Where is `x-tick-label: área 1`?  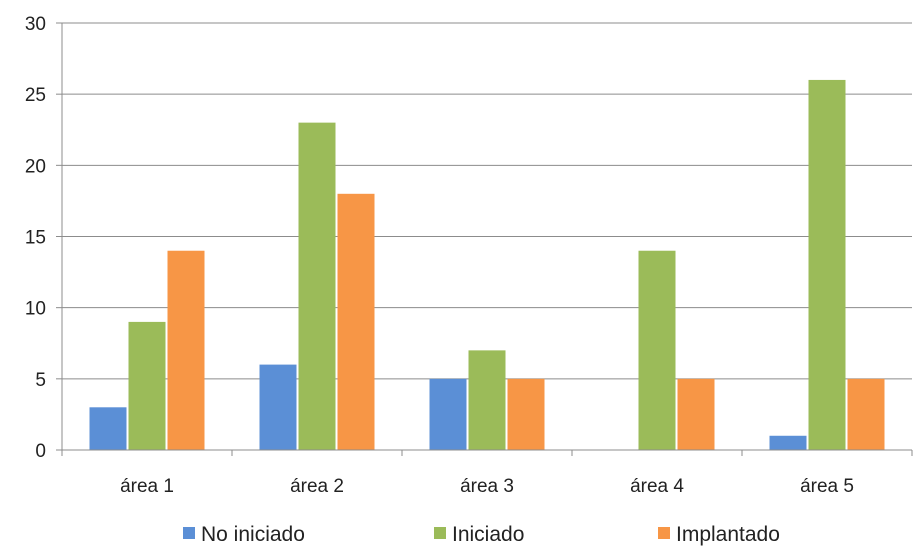 x-tick-label: área 1 is located at coordinates (147, 486).